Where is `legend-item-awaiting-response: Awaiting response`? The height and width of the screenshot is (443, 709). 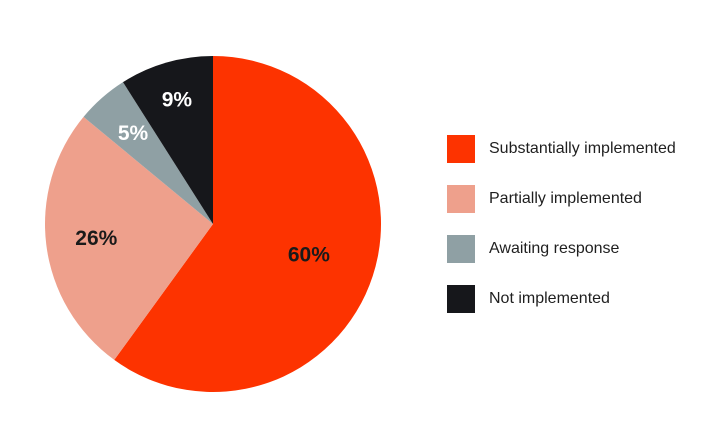 legend-item-awaiting-response: Awaiting response is located at coordinates (572, 249).